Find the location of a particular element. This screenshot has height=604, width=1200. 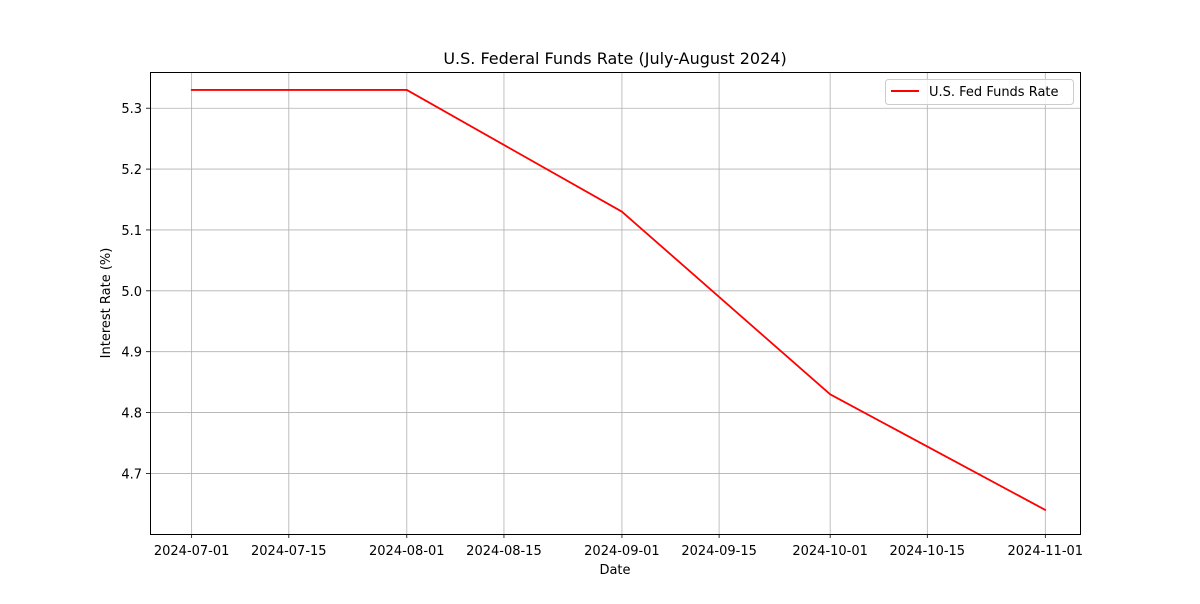

y-tick-label: 5.3 is located at coordinates (131, 109).